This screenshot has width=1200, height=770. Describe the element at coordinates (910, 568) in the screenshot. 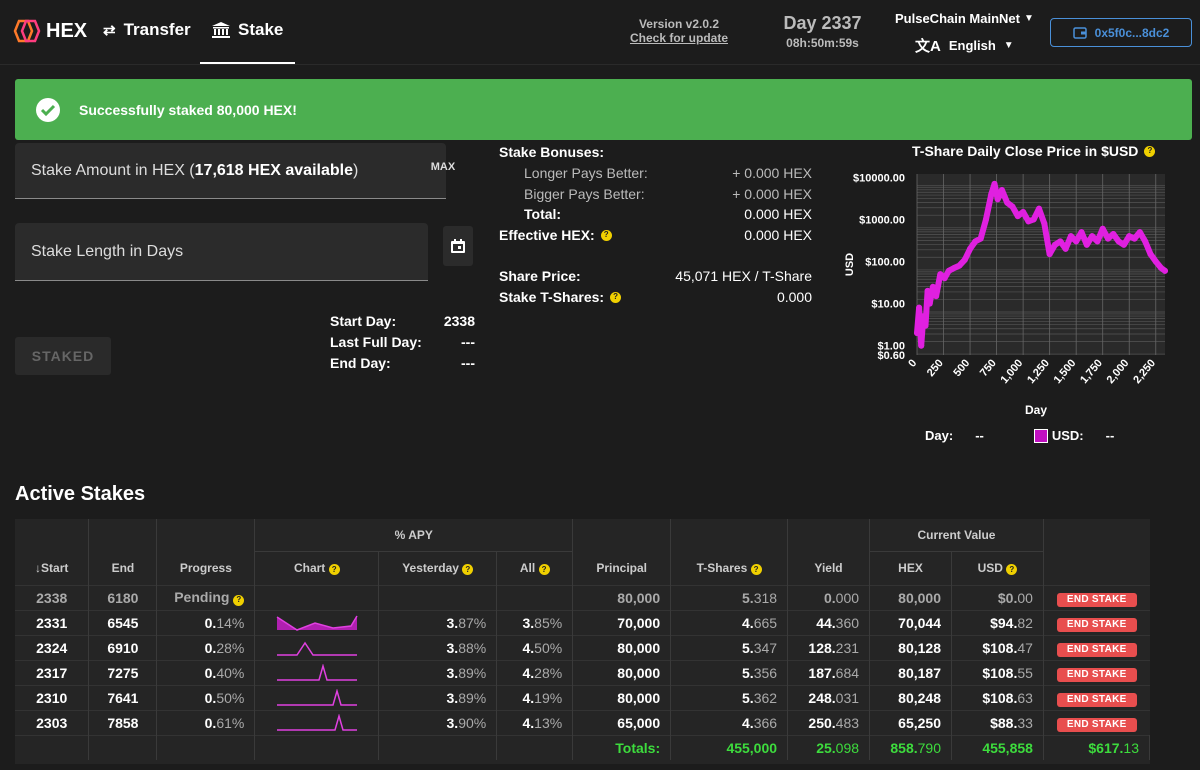

I see `header-hex: HEX` at that location.